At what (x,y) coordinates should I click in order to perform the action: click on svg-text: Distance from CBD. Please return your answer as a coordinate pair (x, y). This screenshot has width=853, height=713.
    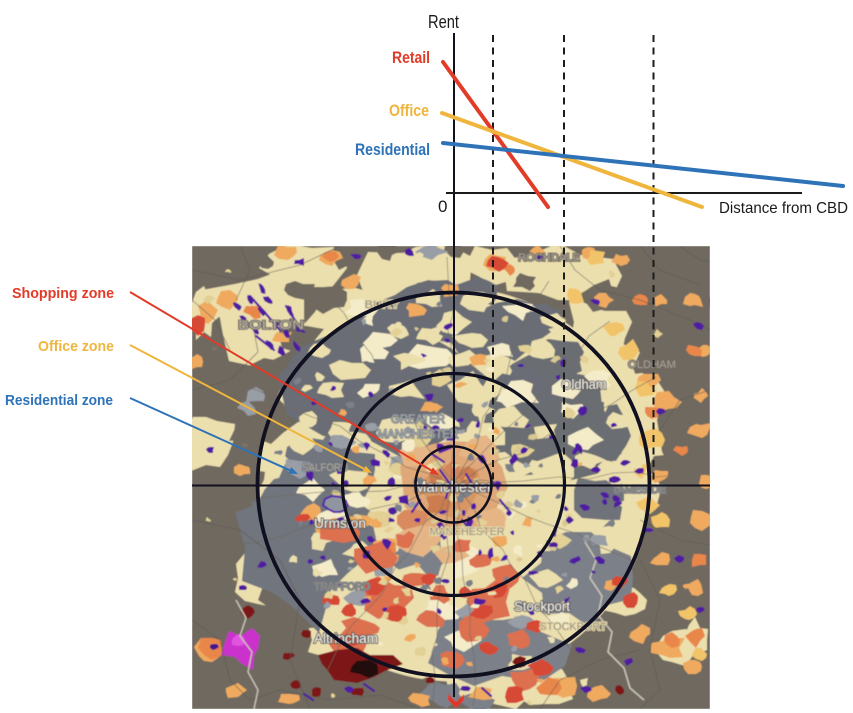
    Looking at the image, I should click on (783, 208).